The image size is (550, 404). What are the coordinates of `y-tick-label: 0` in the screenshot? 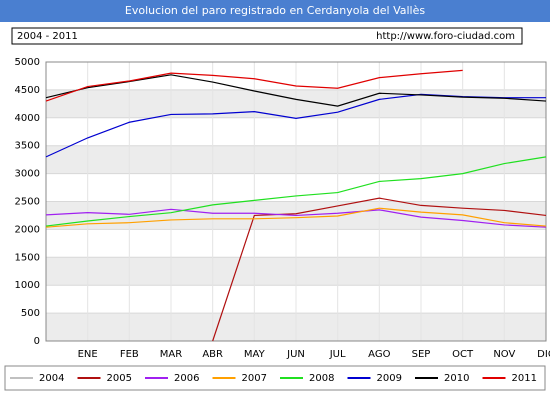 It's located at (37, 341).